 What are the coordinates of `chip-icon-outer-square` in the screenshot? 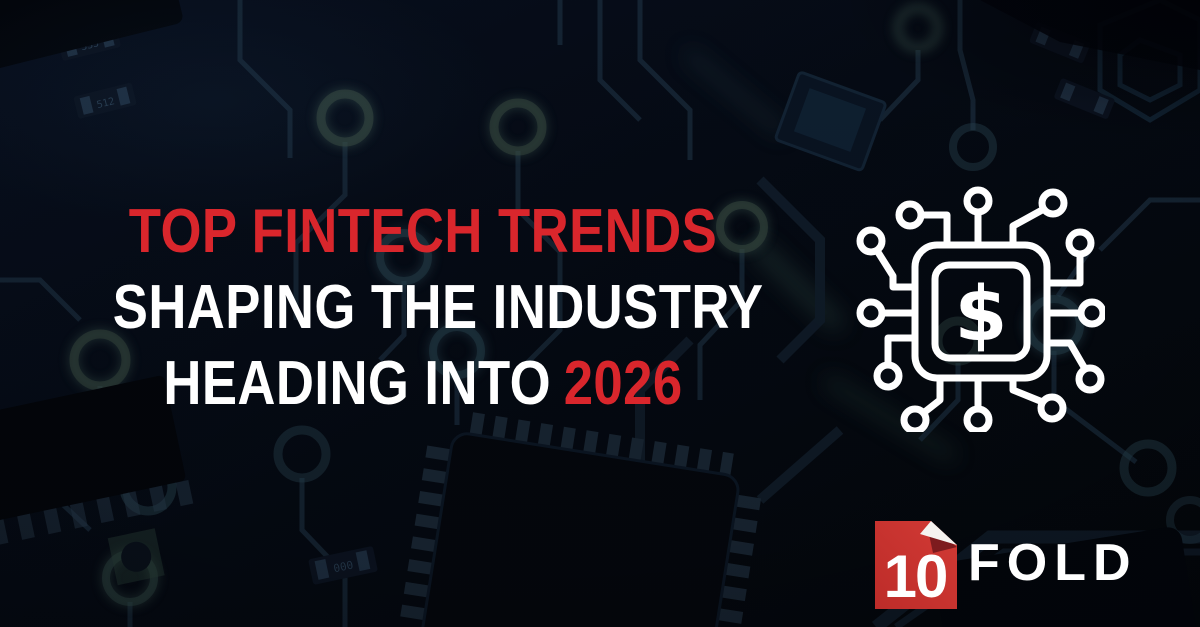 It's located at (981, 311).